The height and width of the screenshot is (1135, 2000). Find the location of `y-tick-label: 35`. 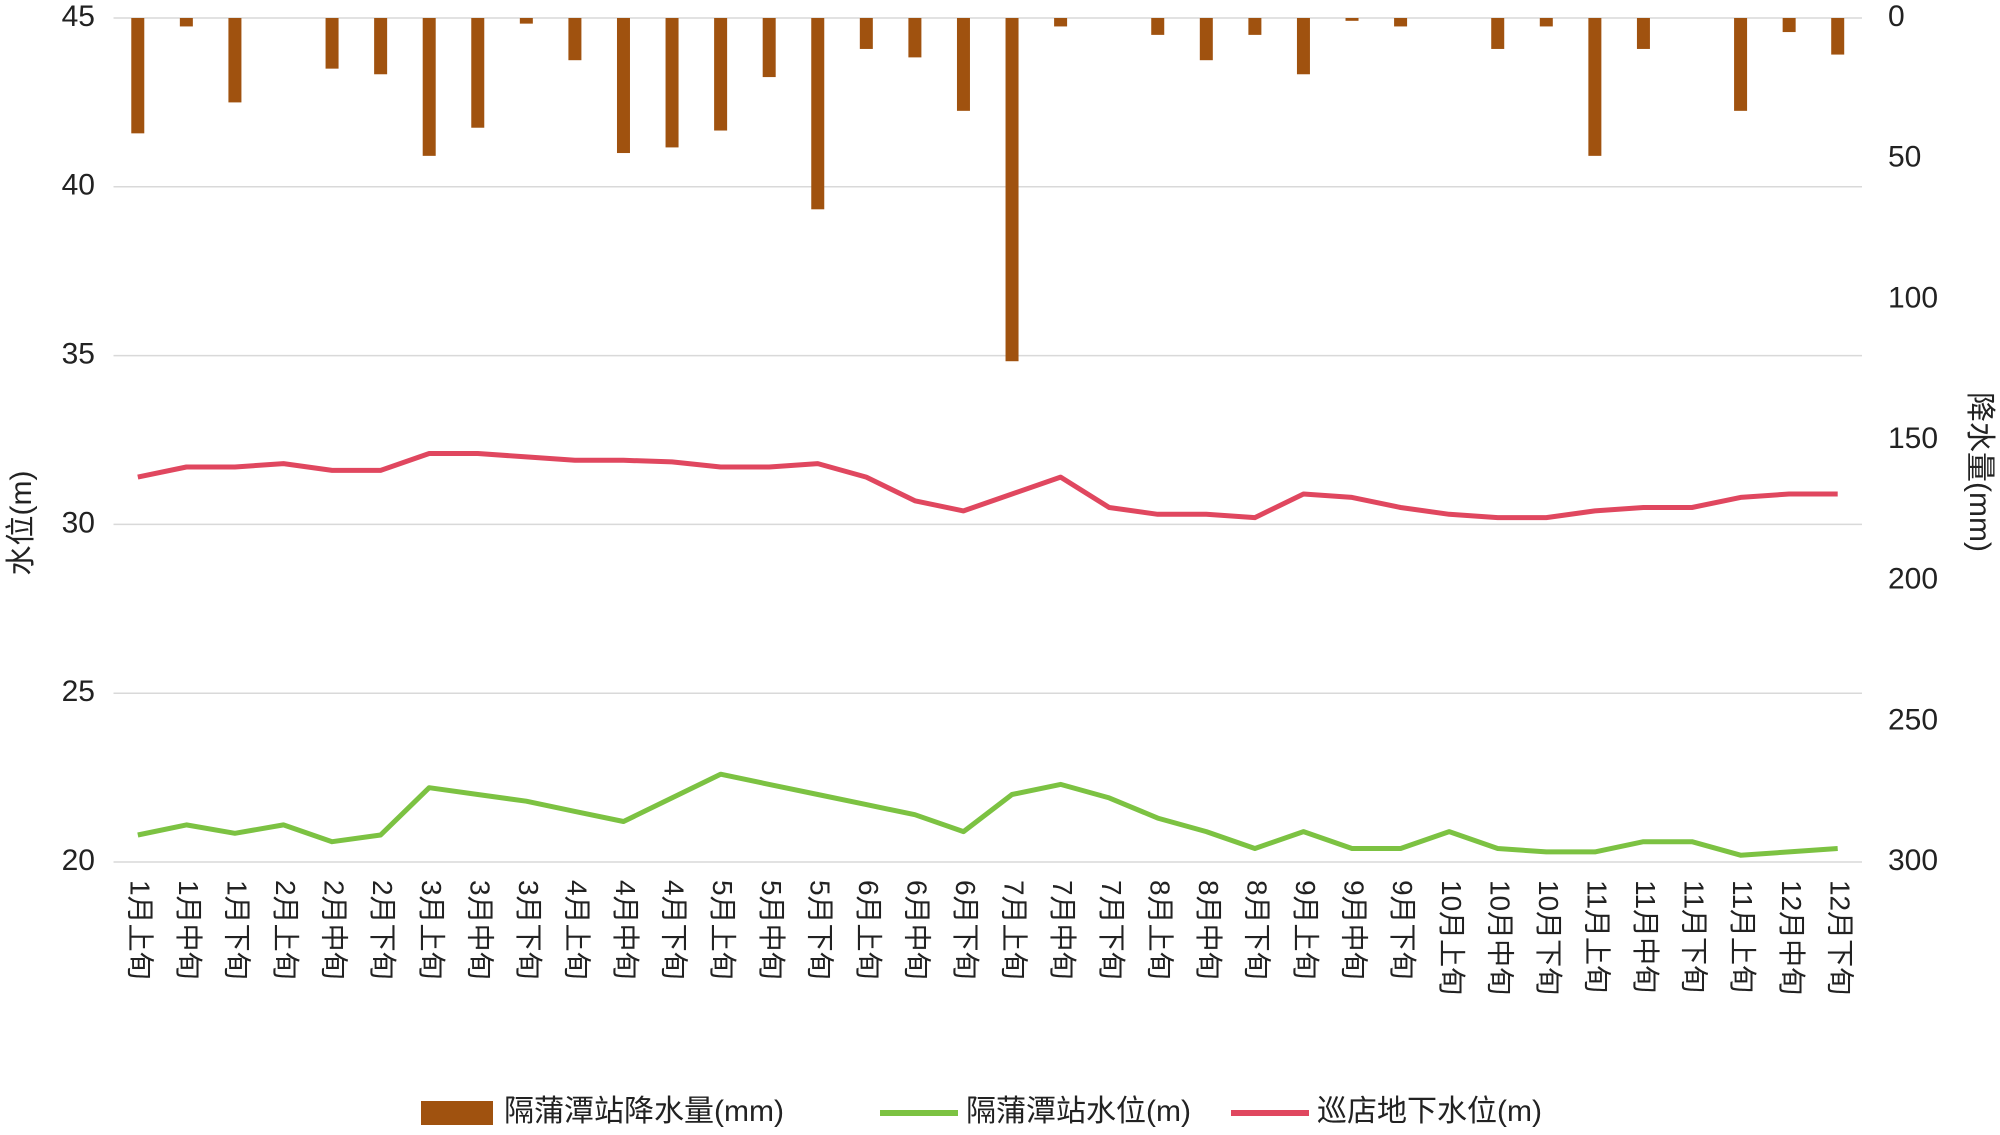

y-tick-label: 35 is located at coordinates (78, 354).